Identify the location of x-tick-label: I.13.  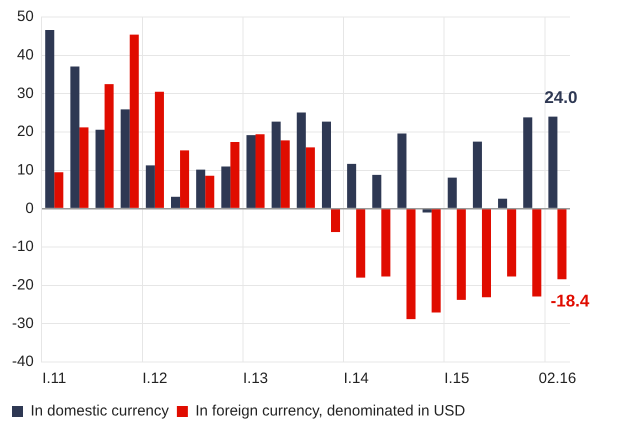
(255, 379).